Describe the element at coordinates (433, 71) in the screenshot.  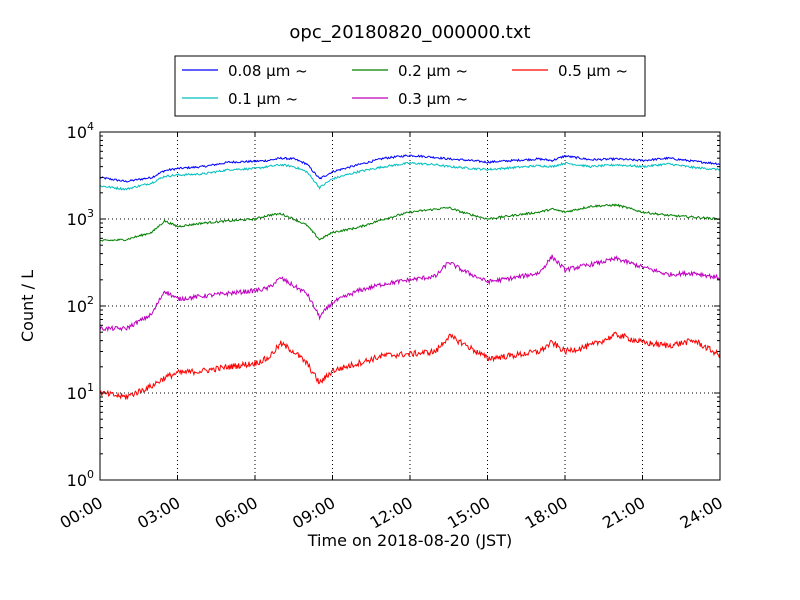
I see `legend-label-2: 0.2 μm ~` at that location.